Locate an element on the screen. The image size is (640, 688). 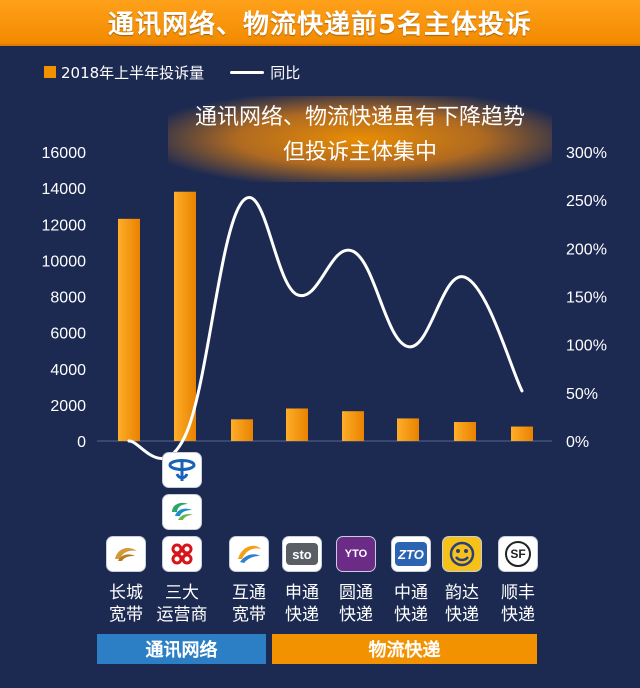
sf-logo-text: SF is located at coordinates (518, 554).